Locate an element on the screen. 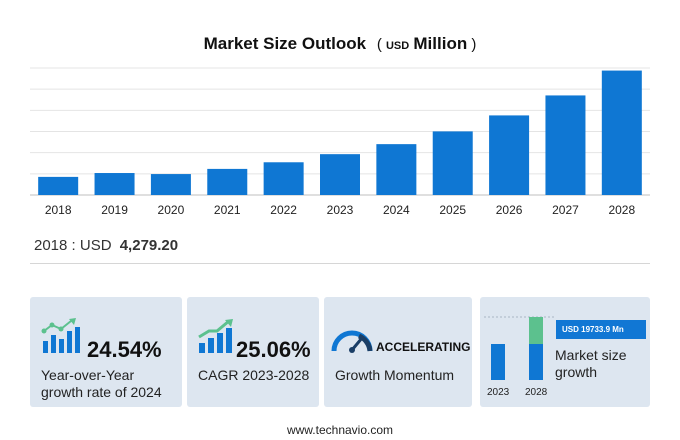 Image resolution: width=680 pixels, height=440 pixels. mini-bar-2023 is located at coordinates (498, 362).